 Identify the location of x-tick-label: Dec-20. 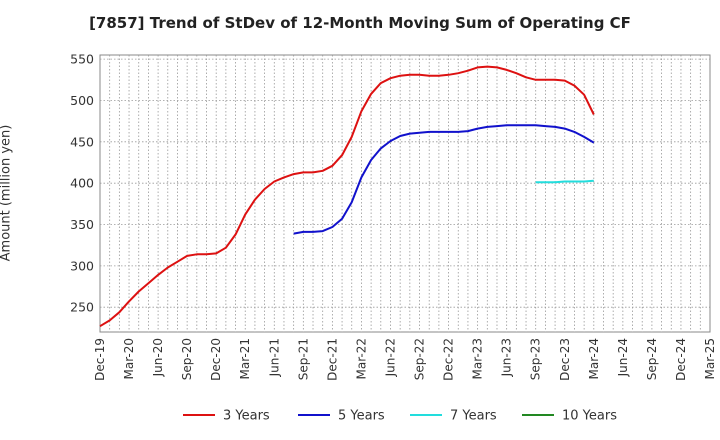
(216, 359).